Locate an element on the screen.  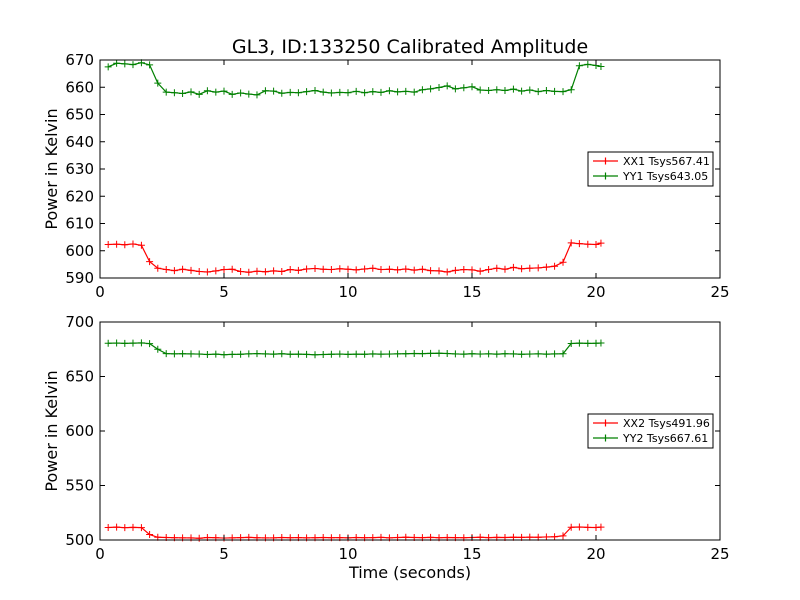
y-tick-label: 630 is located at coordinates (79, 169).